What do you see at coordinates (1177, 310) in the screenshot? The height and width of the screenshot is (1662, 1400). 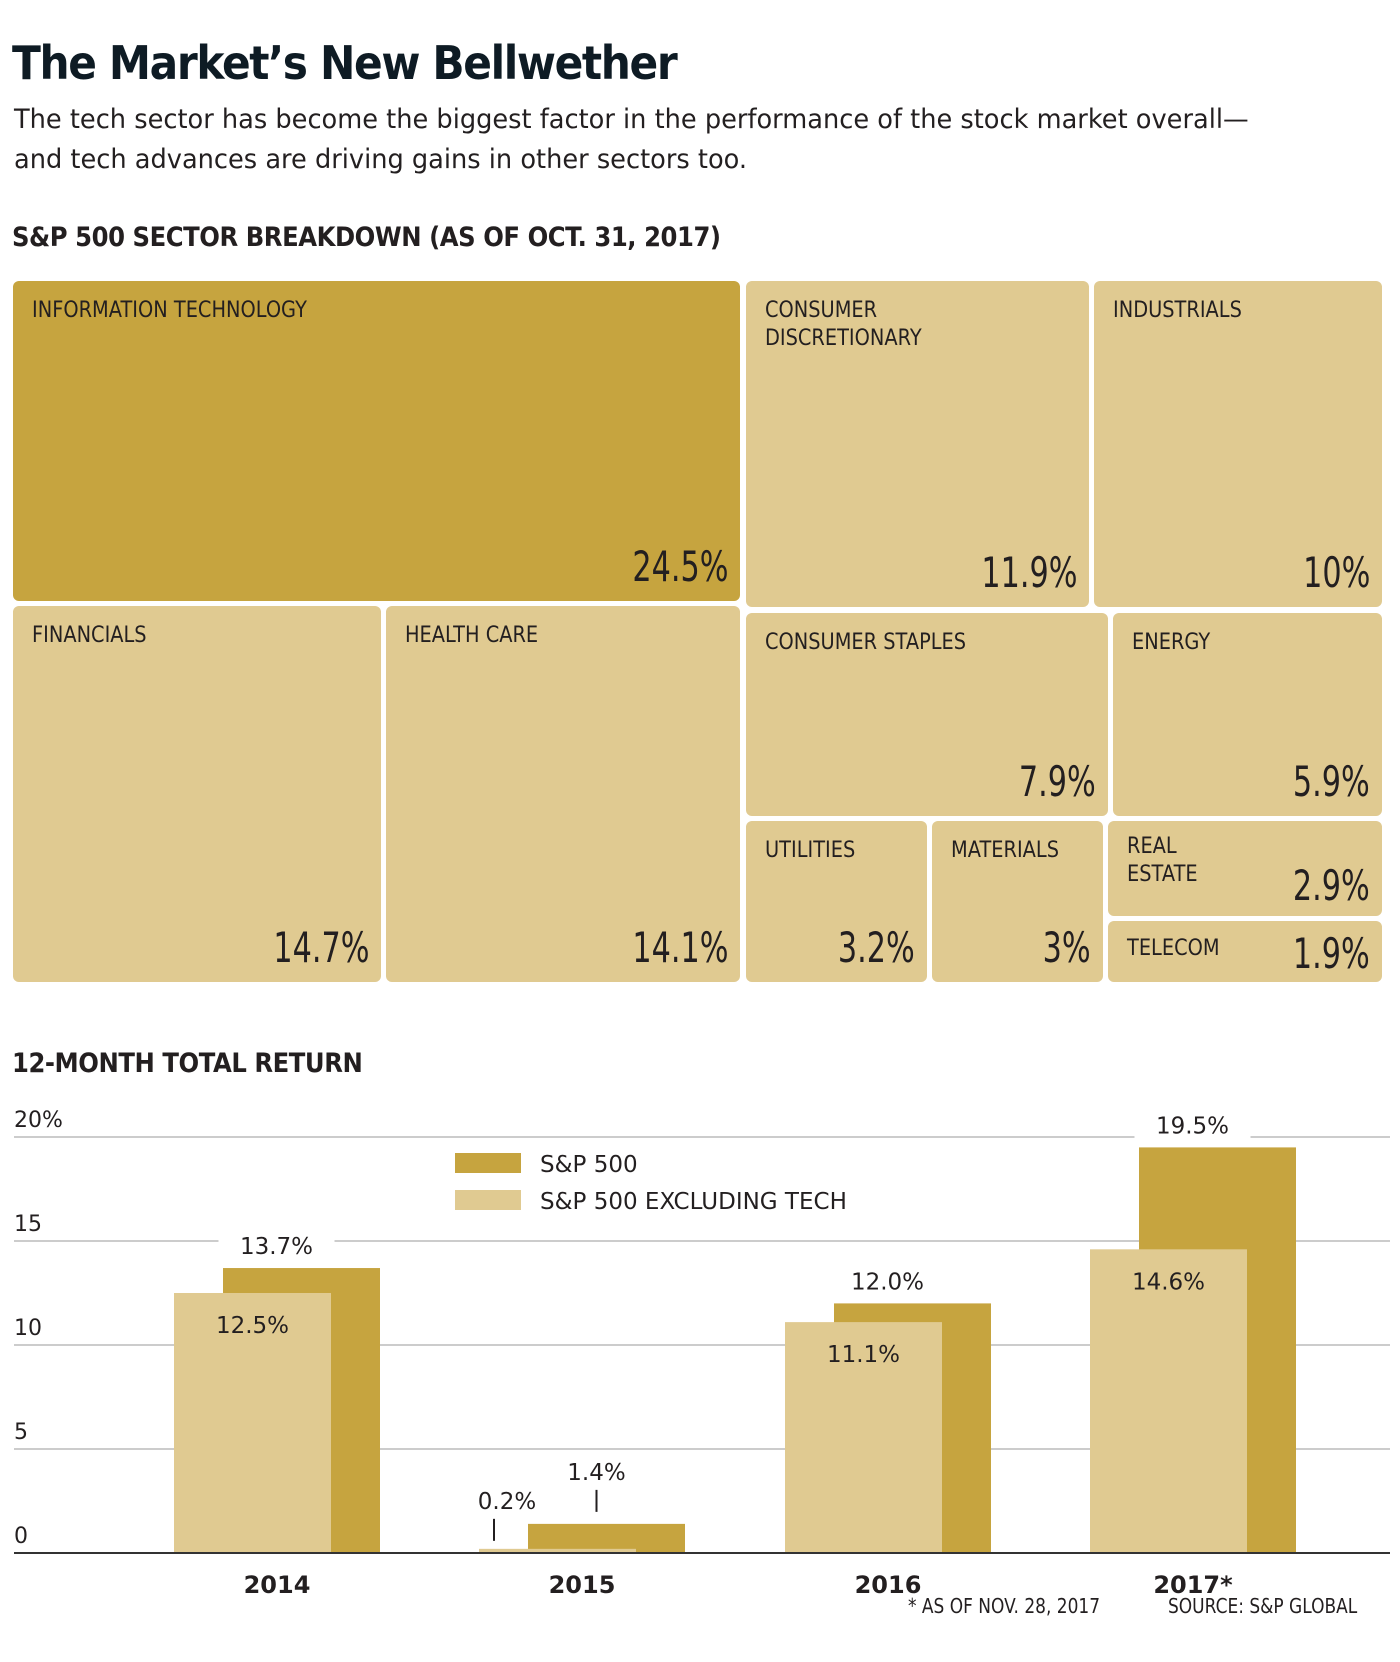 I see `tile-label: INDUSTRIALS` at bounding box center [1177, 310].